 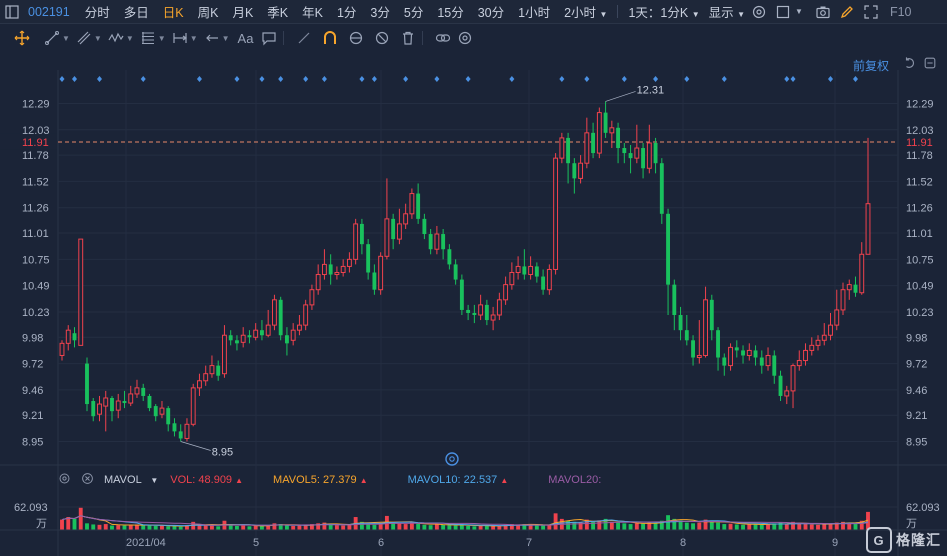 What do you see at coordinates (246, 38) in the screenshot?
I see `text-tool: Aa` at bounding box center [246, 38].